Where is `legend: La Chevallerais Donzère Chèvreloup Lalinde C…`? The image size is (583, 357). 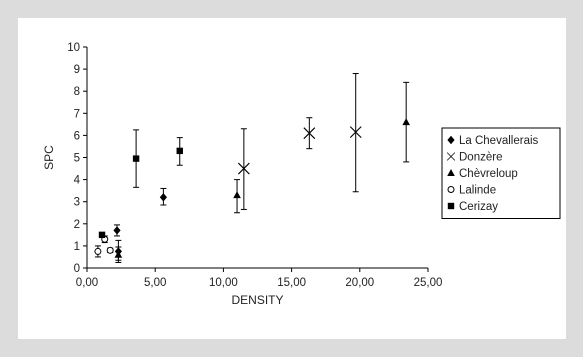
legend: La Chevallerais Donzère Chèvreloup Lalinde C… is located at coordinates (501, 173).